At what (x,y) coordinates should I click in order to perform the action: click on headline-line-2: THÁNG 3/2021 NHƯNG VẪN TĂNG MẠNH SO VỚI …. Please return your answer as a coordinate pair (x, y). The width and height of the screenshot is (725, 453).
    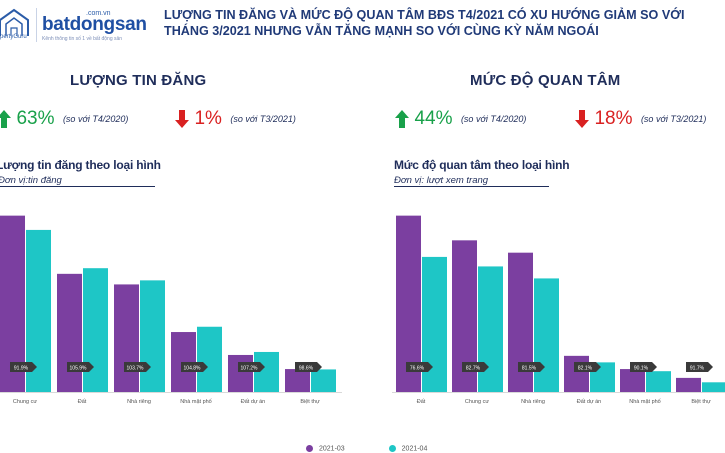
    Looking at the image, I should click on (381, 31).